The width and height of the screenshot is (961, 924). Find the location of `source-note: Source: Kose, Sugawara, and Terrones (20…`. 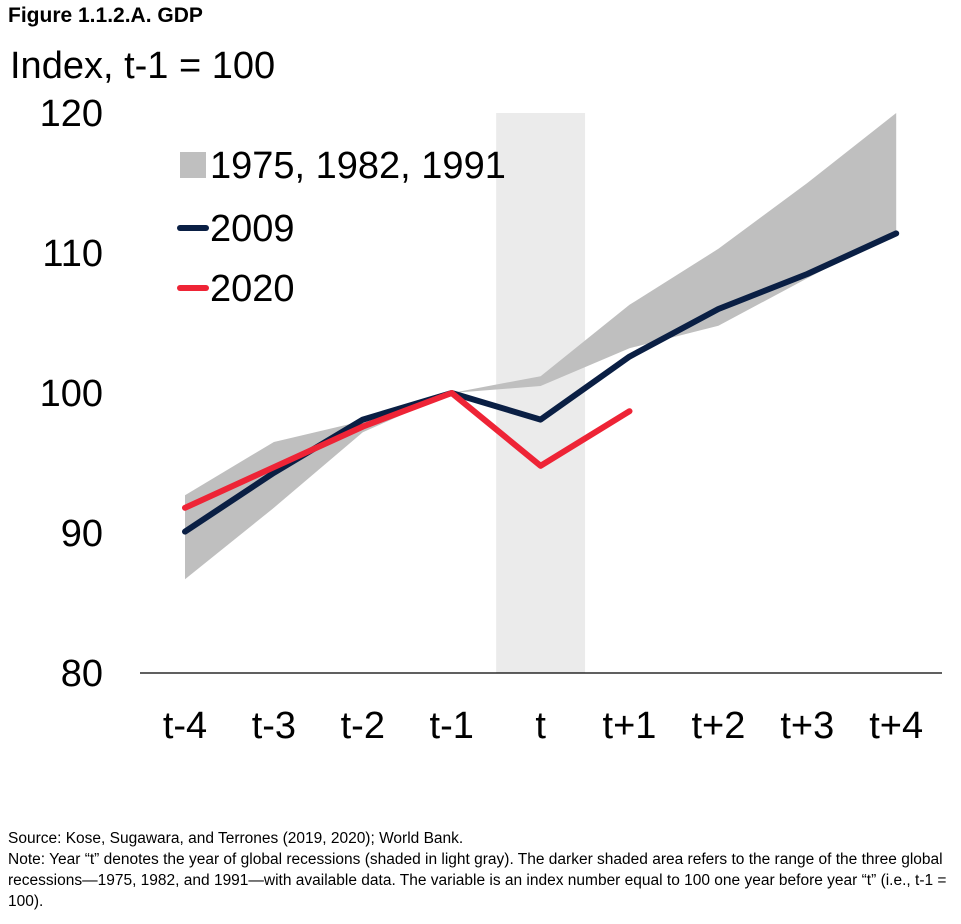

source-note: Source: Kose, Sugawara, and Terrones (20… is located at coordinates (236, 838).